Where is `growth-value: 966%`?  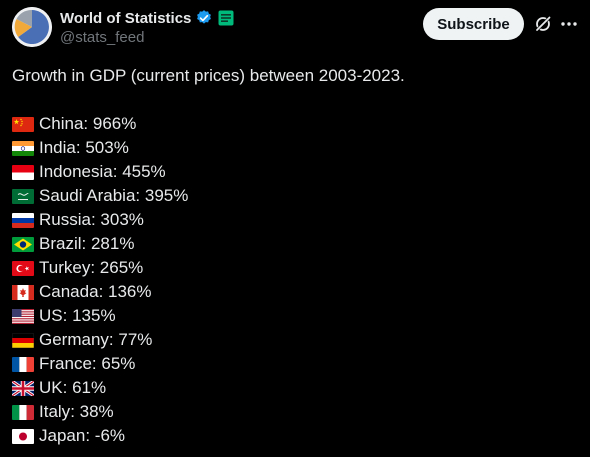
growth-value: 966% is located at coordinates (114, 123).